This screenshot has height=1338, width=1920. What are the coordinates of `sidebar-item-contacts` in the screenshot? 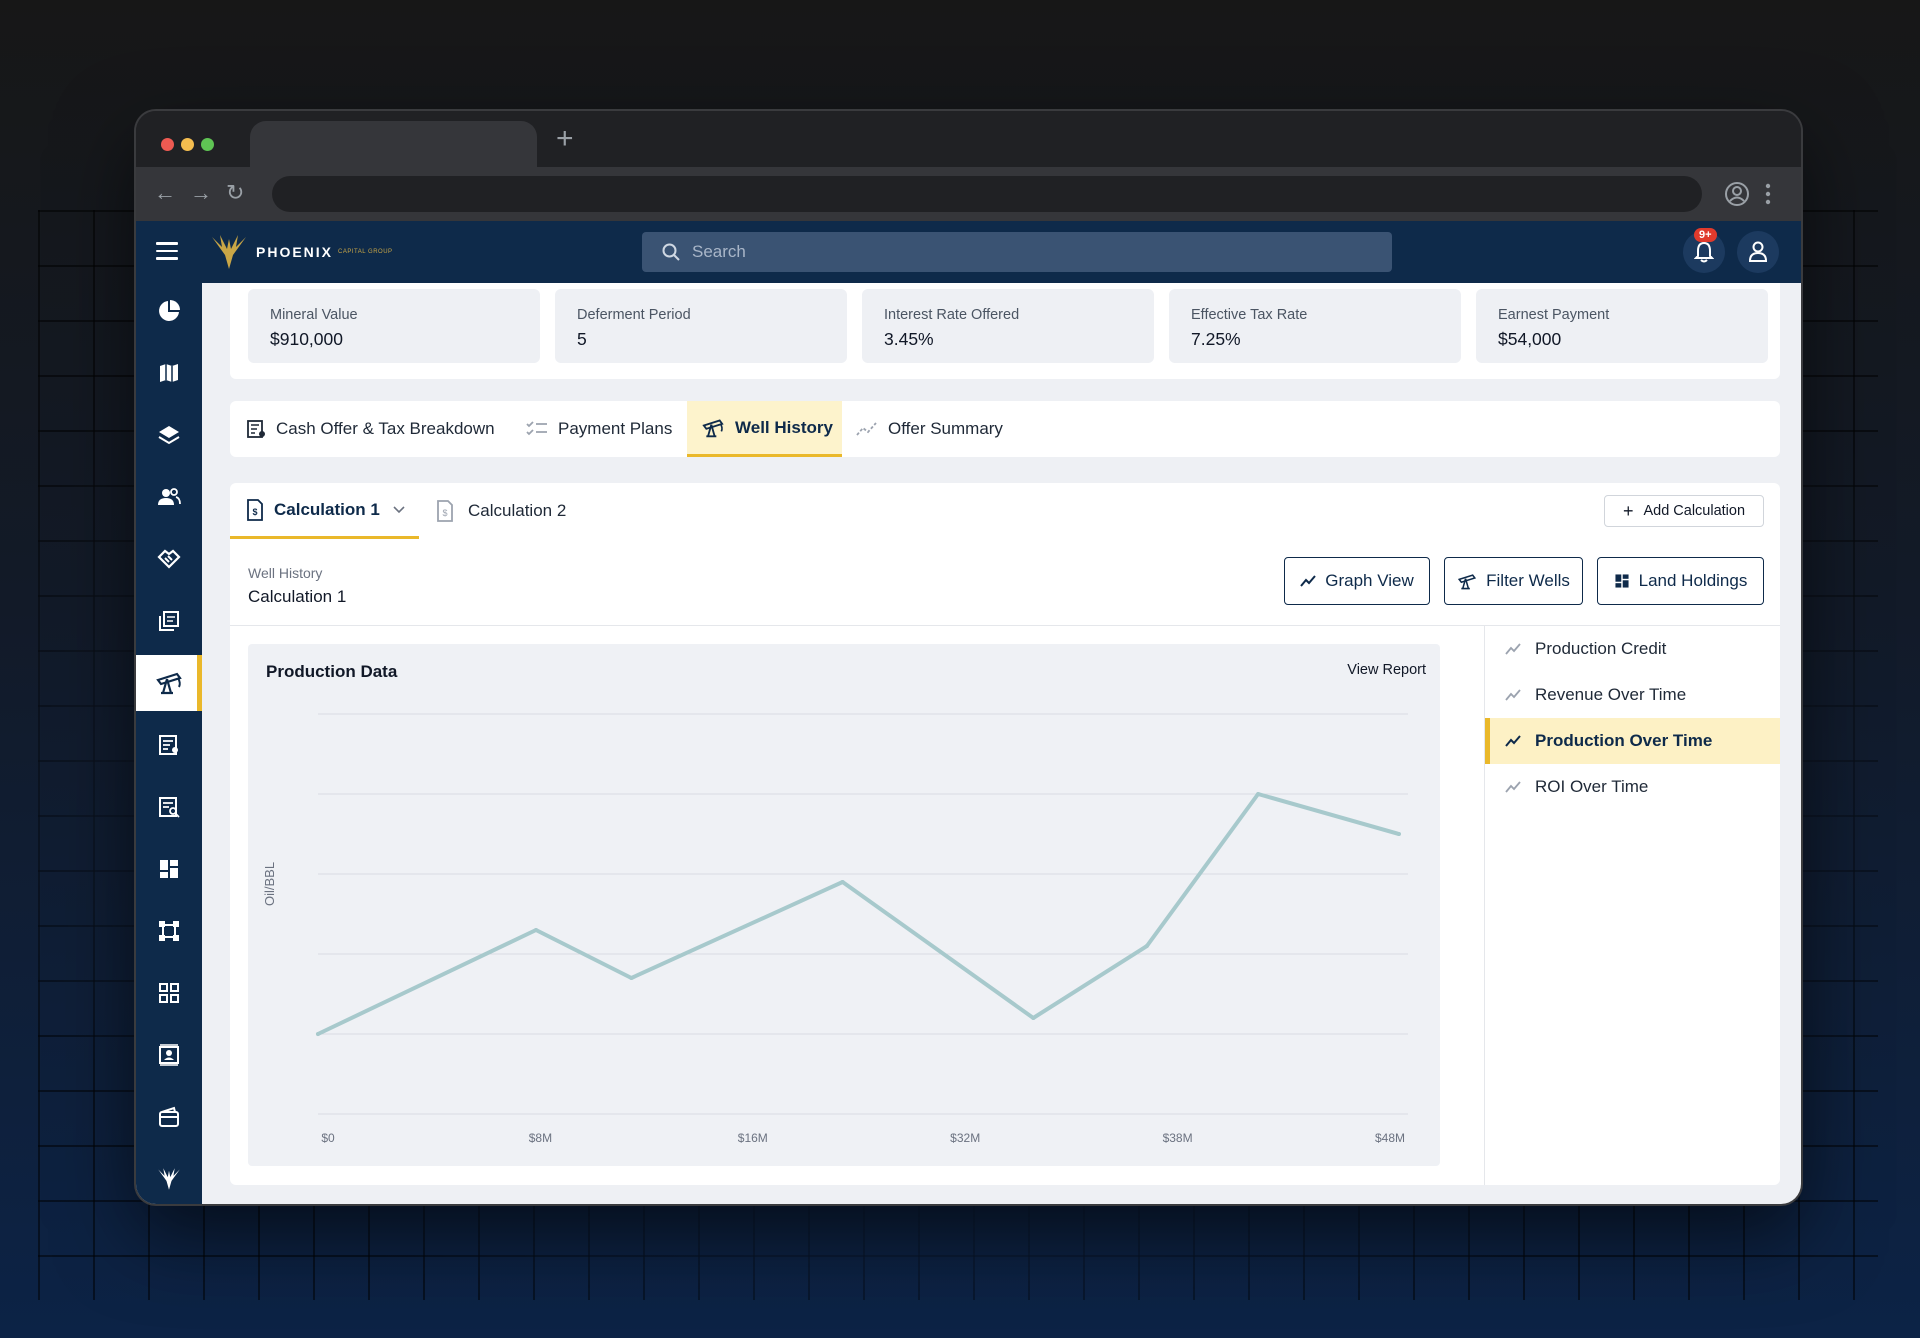 It's located at (169, 1055).